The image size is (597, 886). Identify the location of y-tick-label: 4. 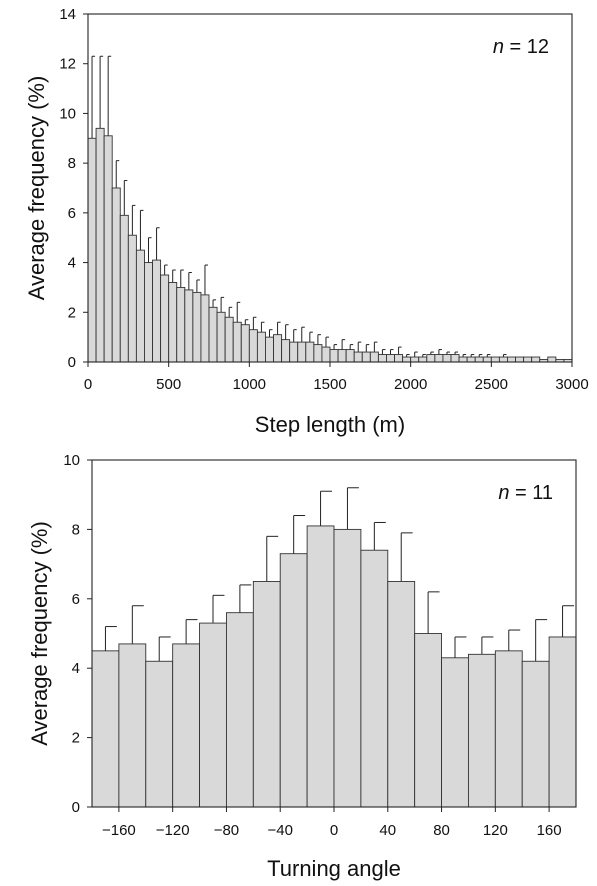
(72, 263).